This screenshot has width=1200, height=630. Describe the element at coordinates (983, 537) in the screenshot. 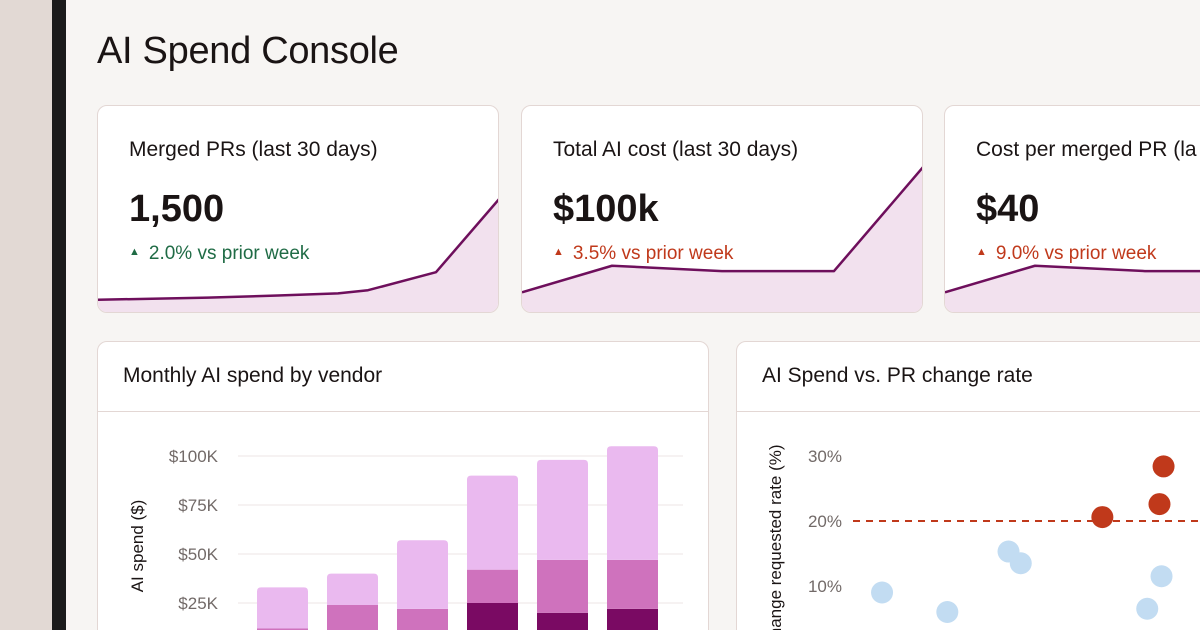

I see `spend-vs-change-rate-scatter: 30% 20% 10% Change requested rate (%)` at that location.